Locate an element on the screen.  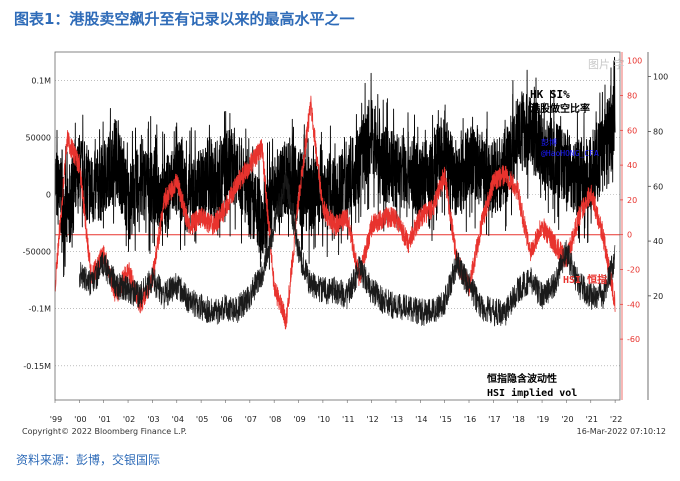
red-axis-tick-label: -40 is located at coordinates (633, 304).